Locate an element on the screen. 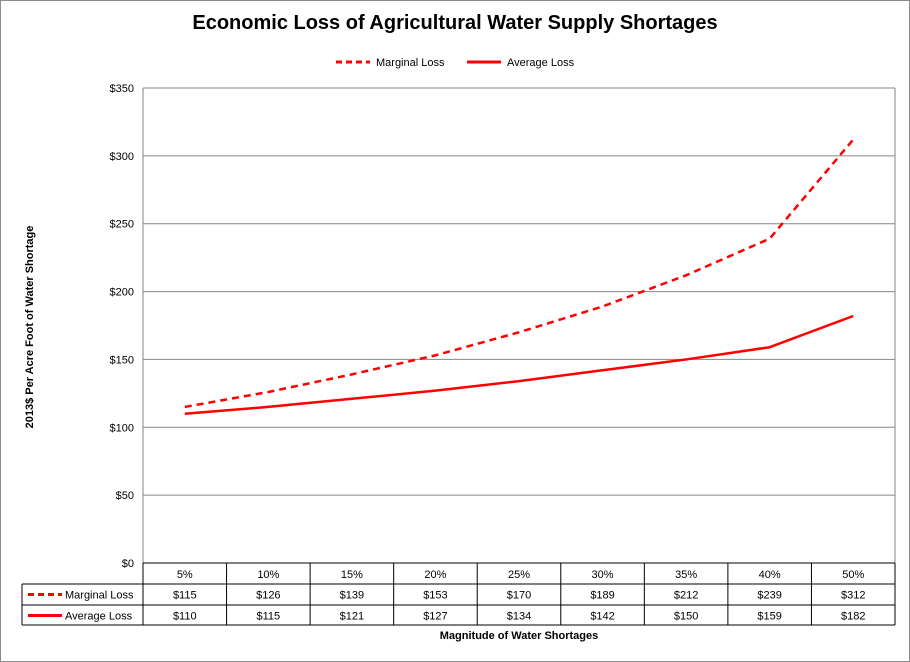 The height and width of the screenshot is (662, 910). data-label: $110 is located at coordinates (185, 617).